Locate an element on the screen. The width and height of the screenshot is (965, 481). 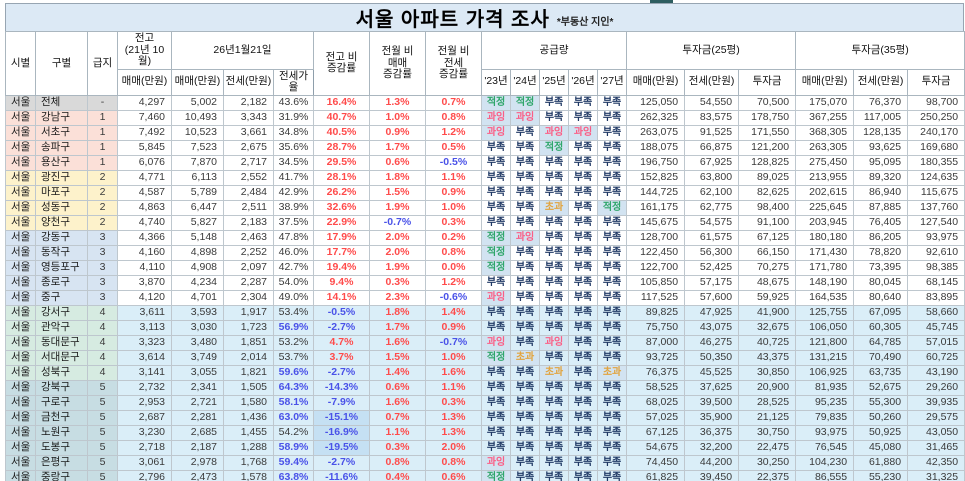
cell-chg-prev: 17.7% is located at coordinates (342, 252).